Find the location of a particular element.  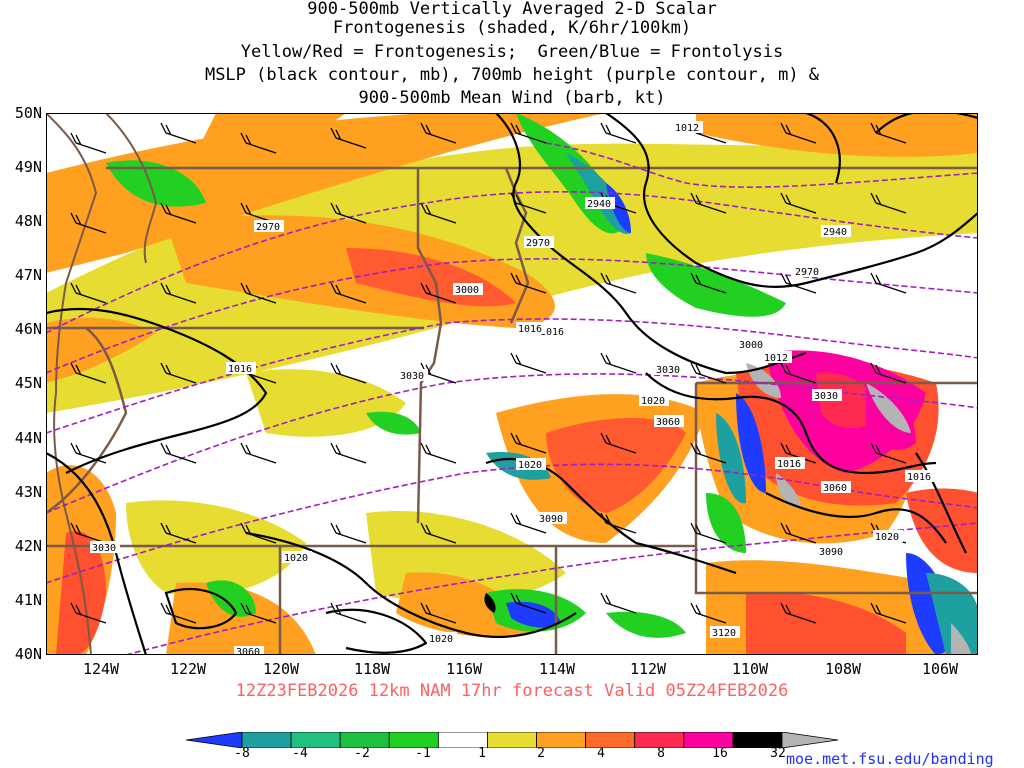

lon-label-110w: 110W is located at coordinates (750, 669).